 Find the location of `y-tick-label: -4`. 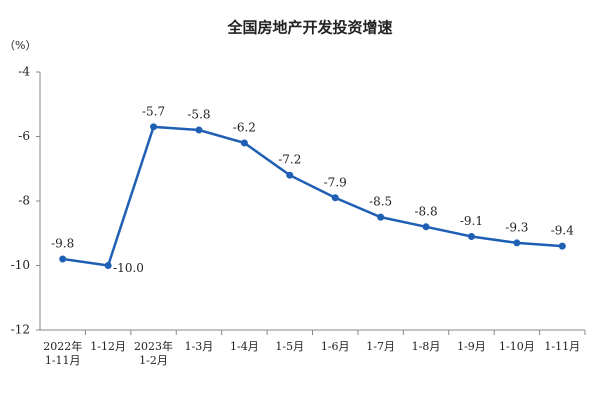

y-tick-label: -4 is located at coordinates (24, 72).